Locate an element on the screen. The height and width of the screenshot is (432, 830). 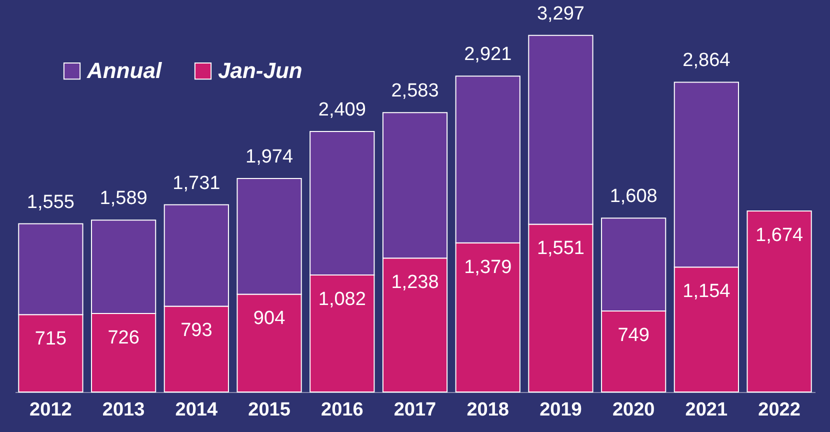
total-label: 1,731 is located at coordinates (196, 183).